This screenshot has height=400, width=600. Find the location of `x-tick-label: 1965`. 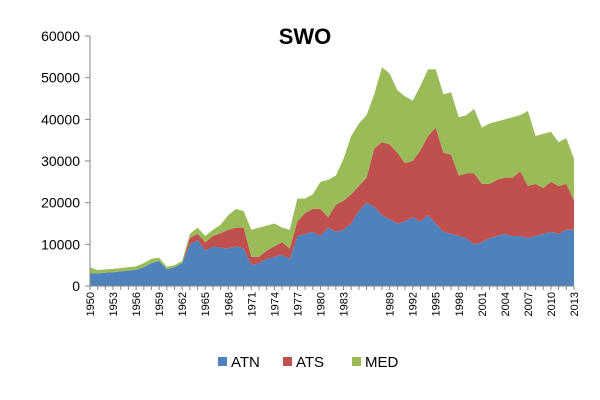

x-tick-label: 1965 is located at coordinates (206, 304).